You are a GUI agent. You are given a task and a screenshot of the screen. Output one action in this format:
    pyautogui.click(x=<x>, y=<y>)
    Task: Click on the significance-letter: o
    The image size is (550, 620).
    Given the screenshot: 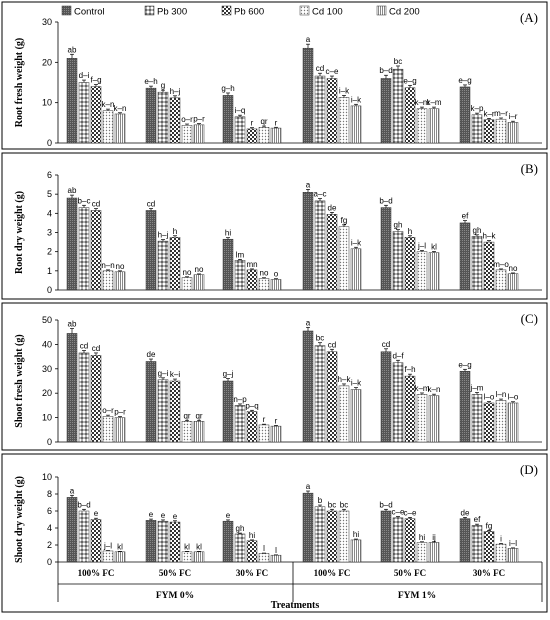 What is the action you would take?
    pyautogui.click(x=276, y=274)
    